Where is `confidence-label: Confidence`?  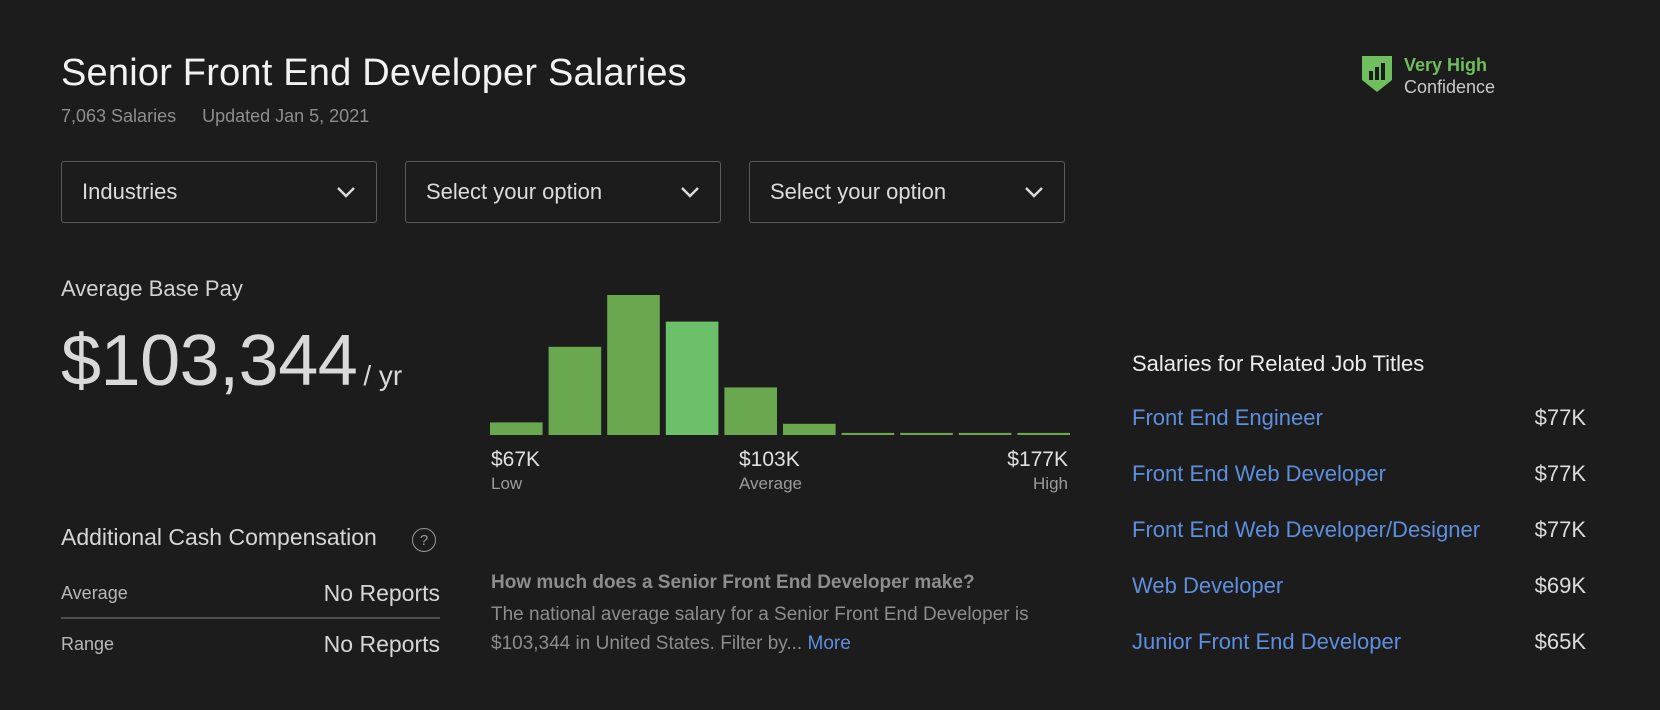 confidence-label: Confidence is located at coordinates (1450, 87).